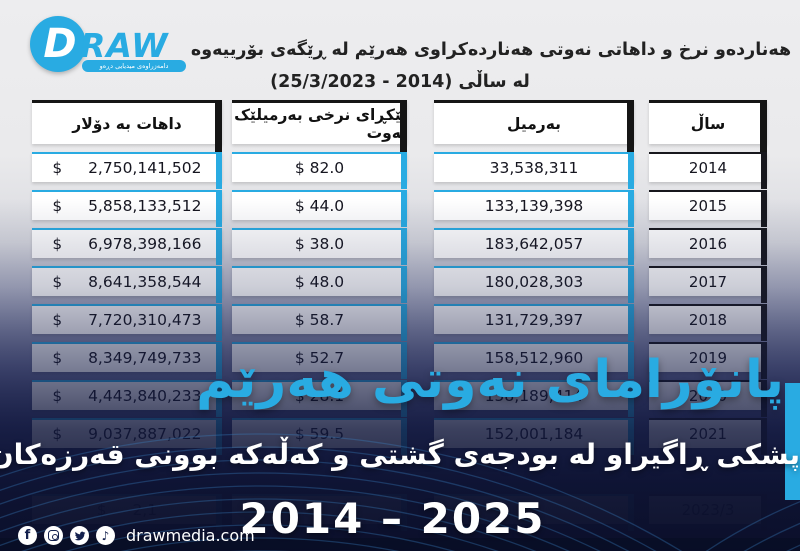 The image size is (800, 551). I want to click on income-cell: $ 7,720,310,473, so click(127, 322).